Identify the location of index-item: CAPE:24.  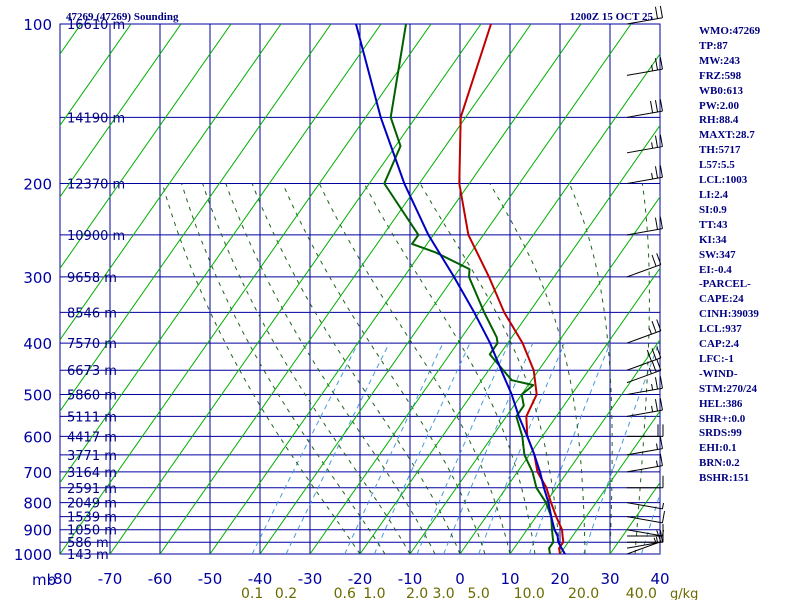
(721, 299).